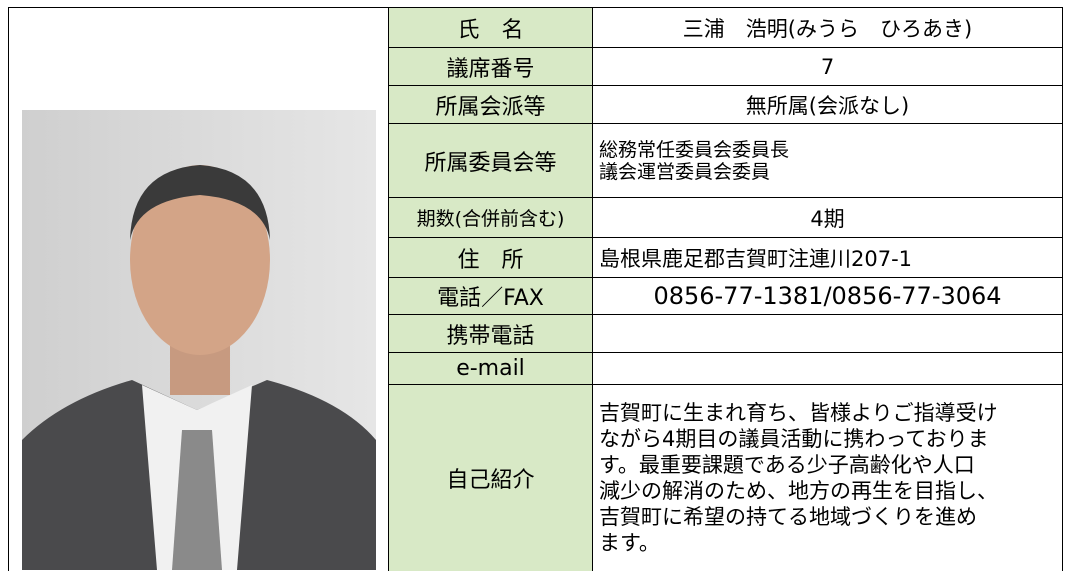  I want to click on text-line: 議会運営委員会委員, so click(685, 171).